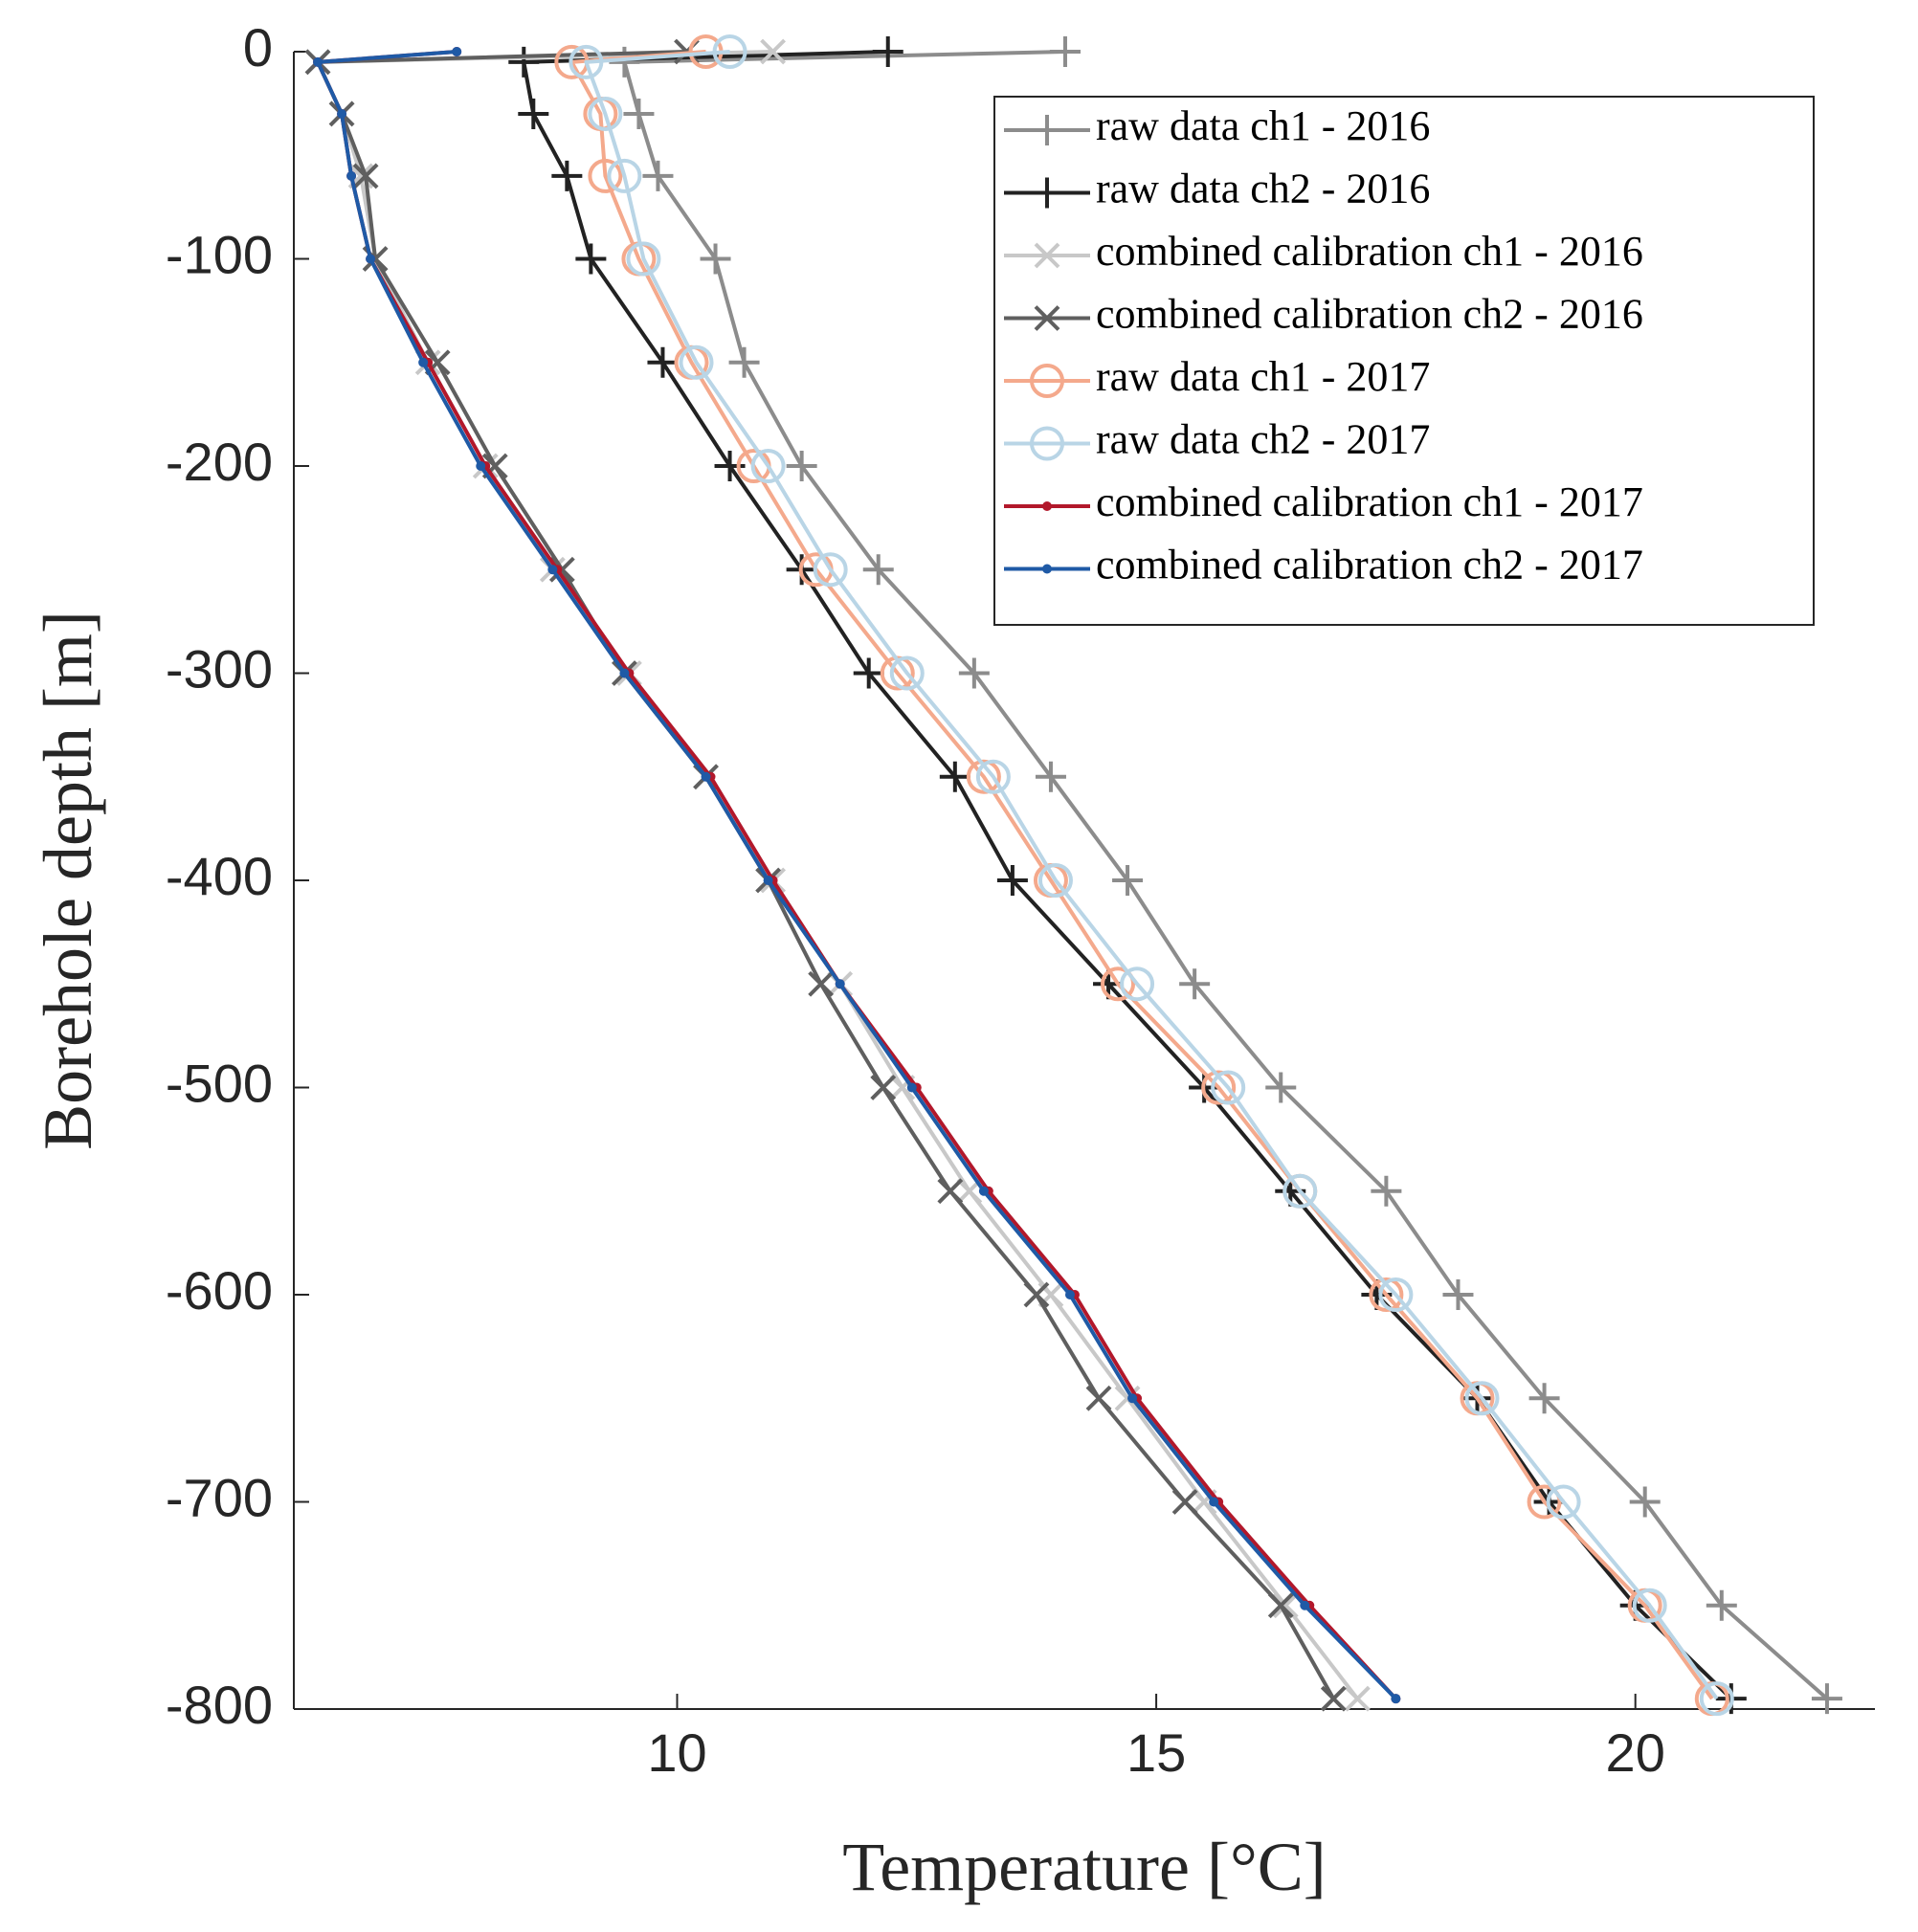  Describe the element at coordinates (220, 1083) in the screenshot. I see `y-tick-label: -500` at that location.